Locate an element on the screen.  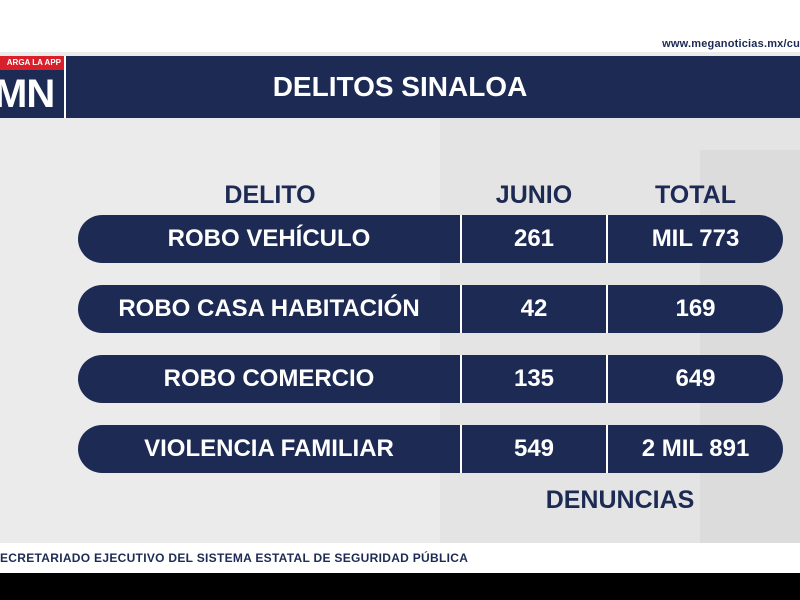
total-cell: 2 MIL 891 is located at coordinates (695, 448).